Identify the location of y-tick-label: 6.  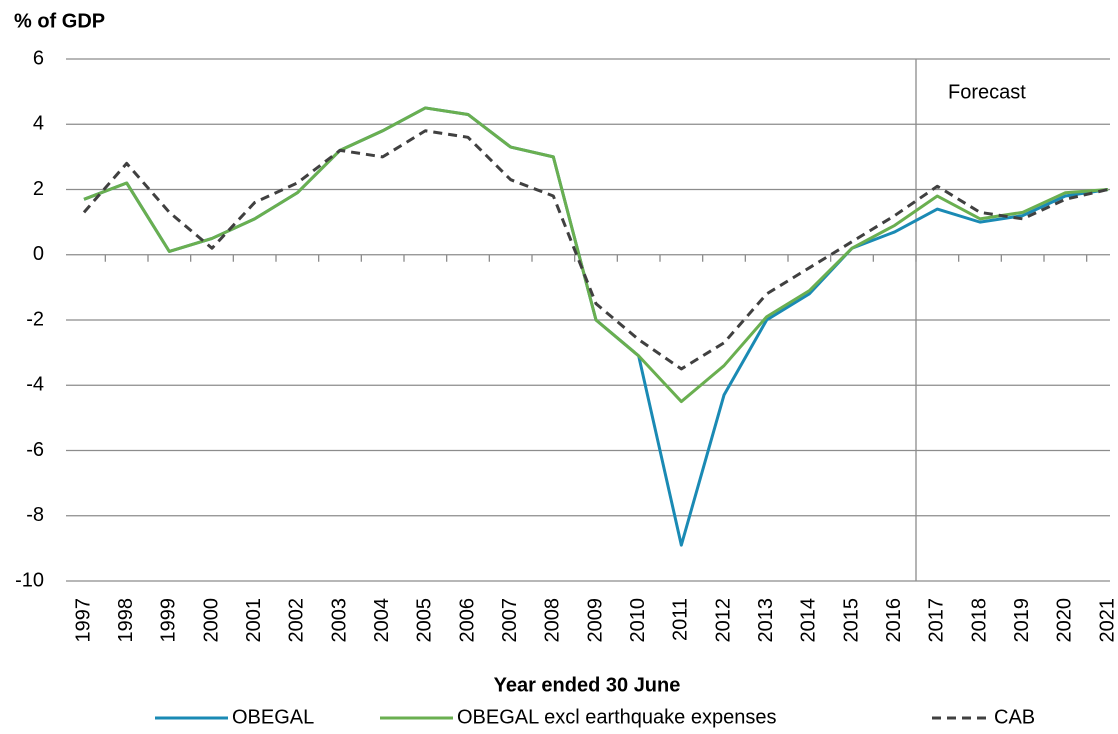
(38, 58).